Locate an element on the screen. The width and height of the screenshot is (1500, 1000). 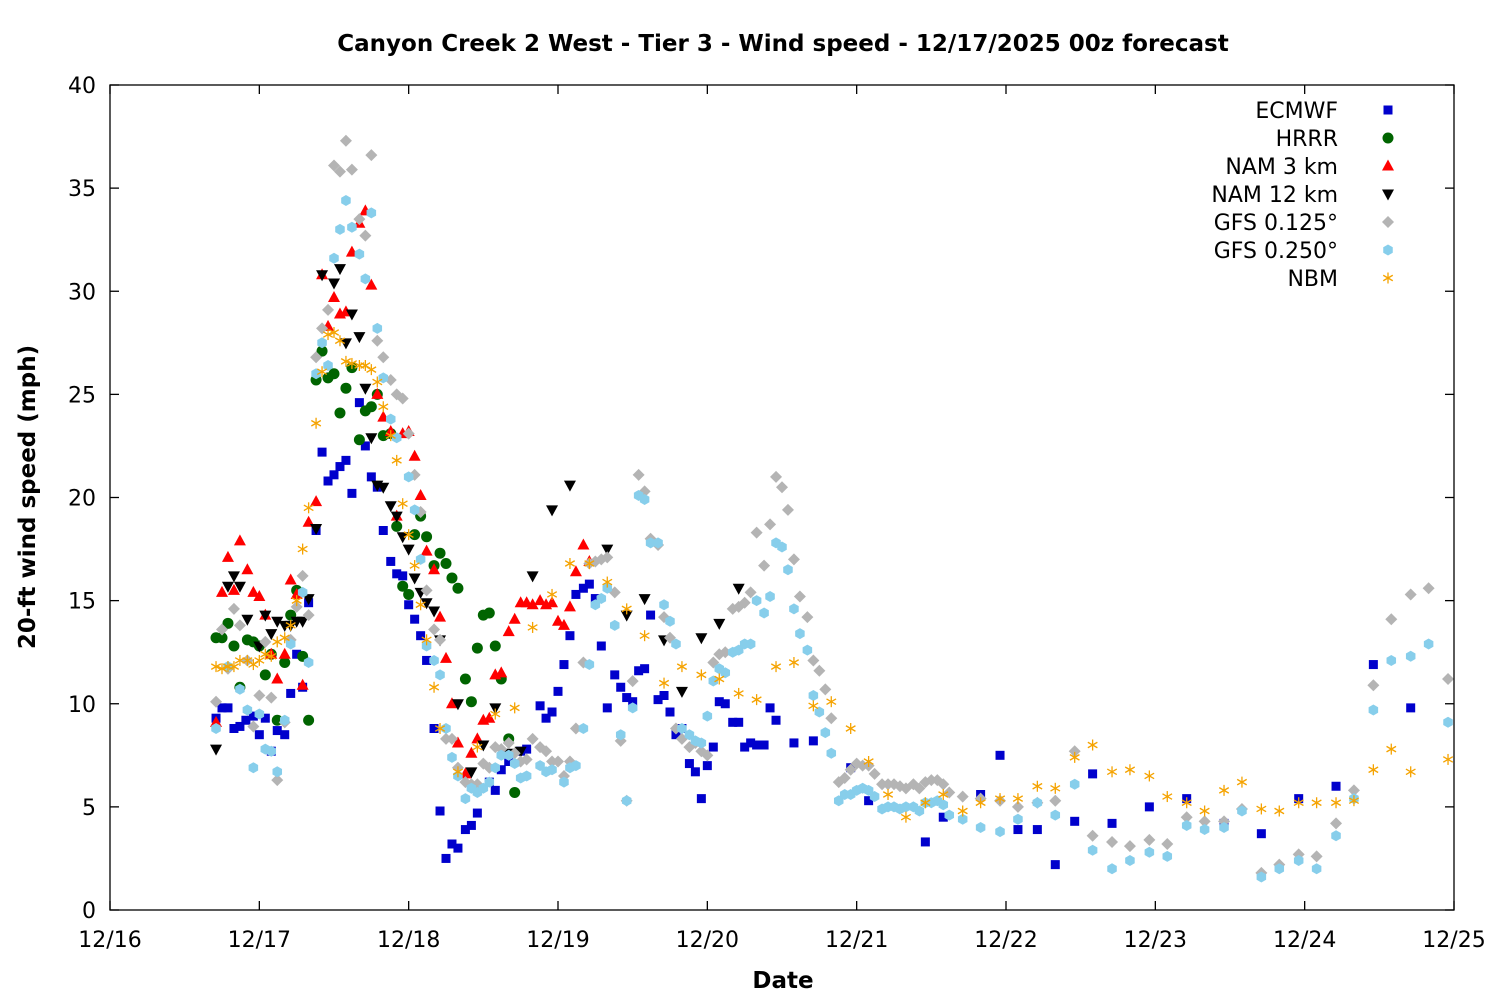
legend-label: NBM is located at coordinates (1312, 279).